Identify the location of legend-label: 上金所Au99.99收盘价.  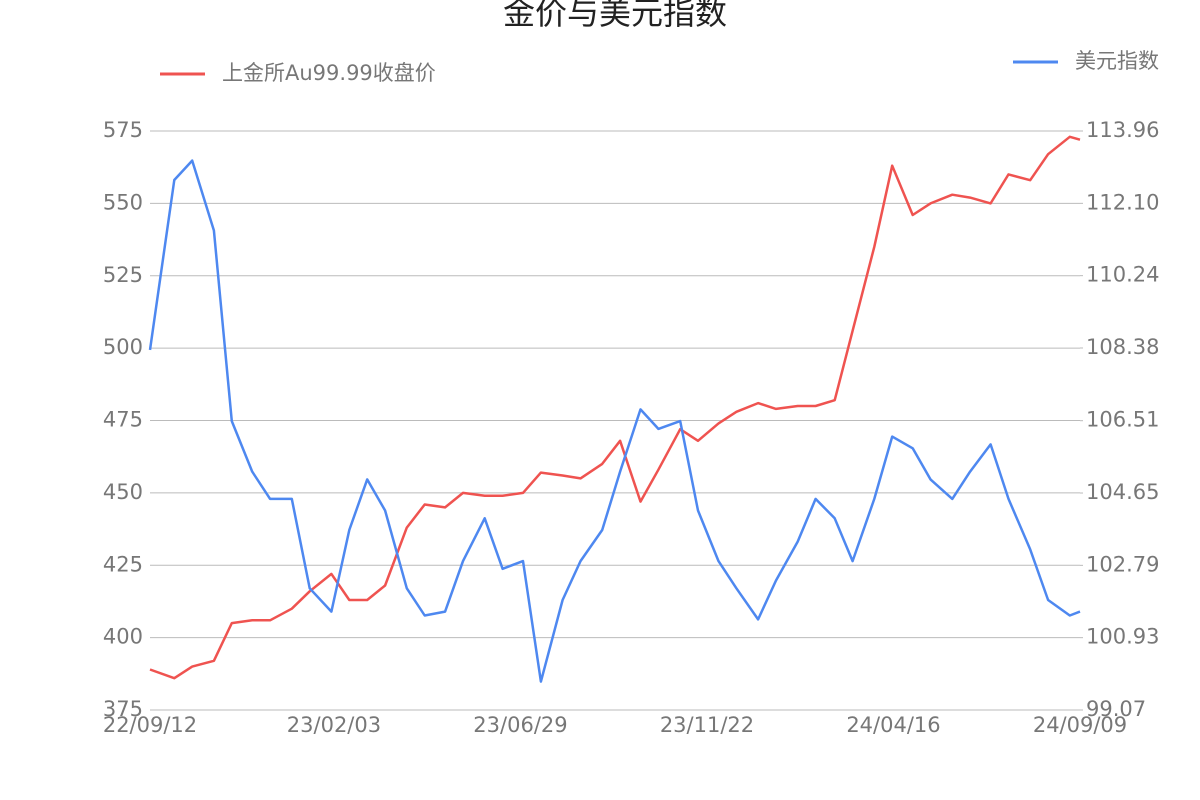
(329, 73).